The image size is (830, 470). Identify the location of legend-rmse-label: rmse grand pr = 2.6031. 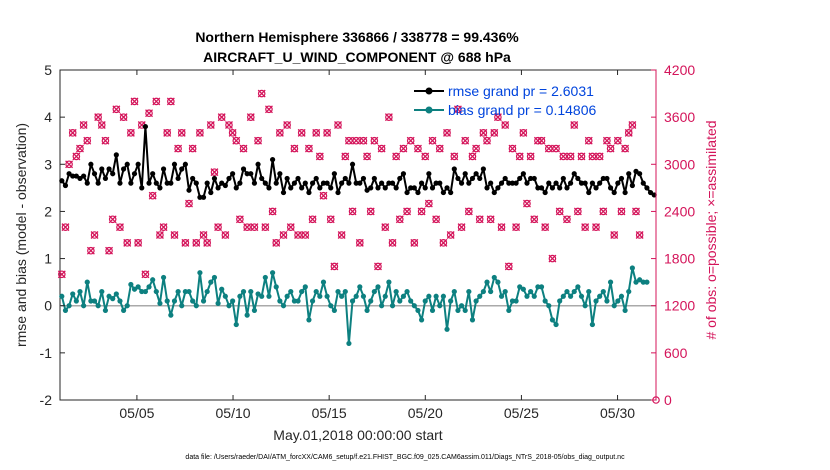
(521, 91).